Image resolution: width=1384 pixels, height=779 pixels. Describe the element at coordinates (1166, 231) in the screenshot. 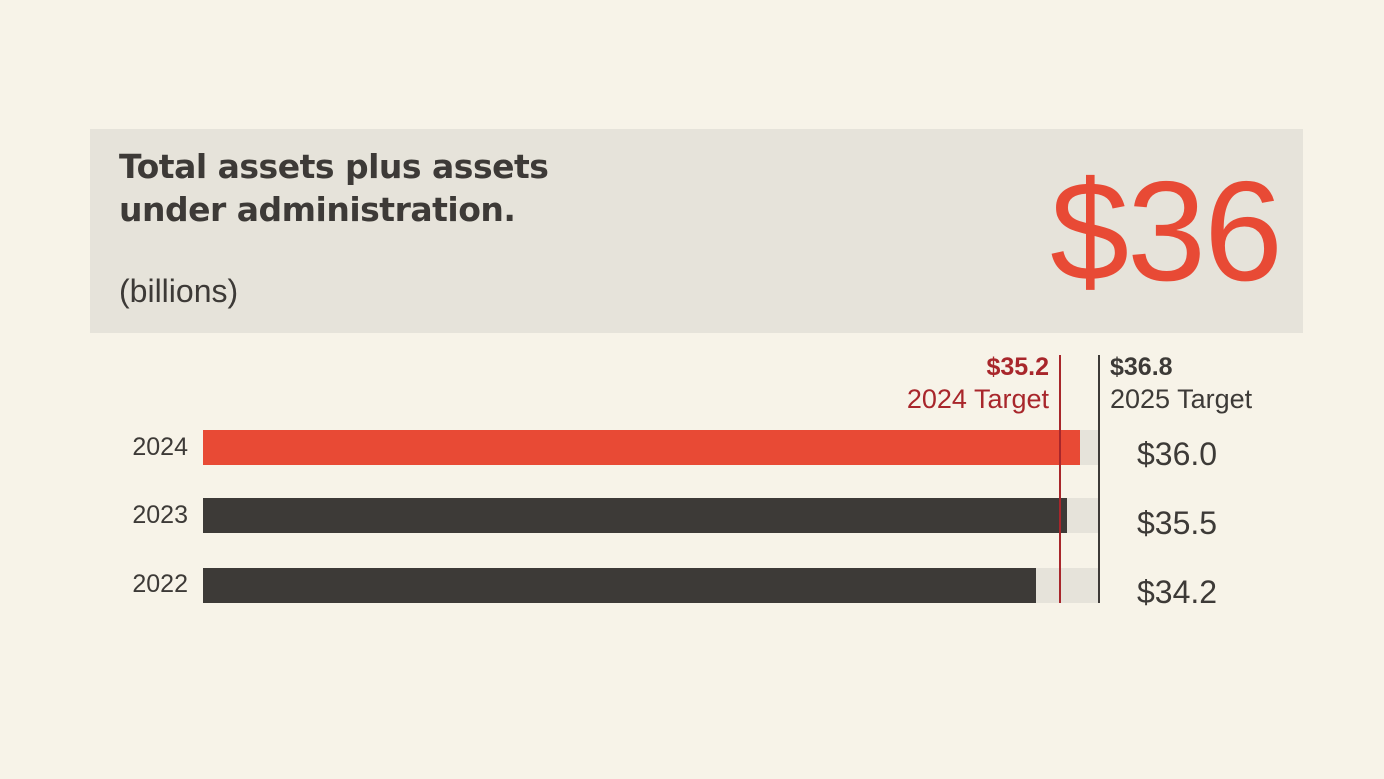

I see `headline-value: $36` at that location.